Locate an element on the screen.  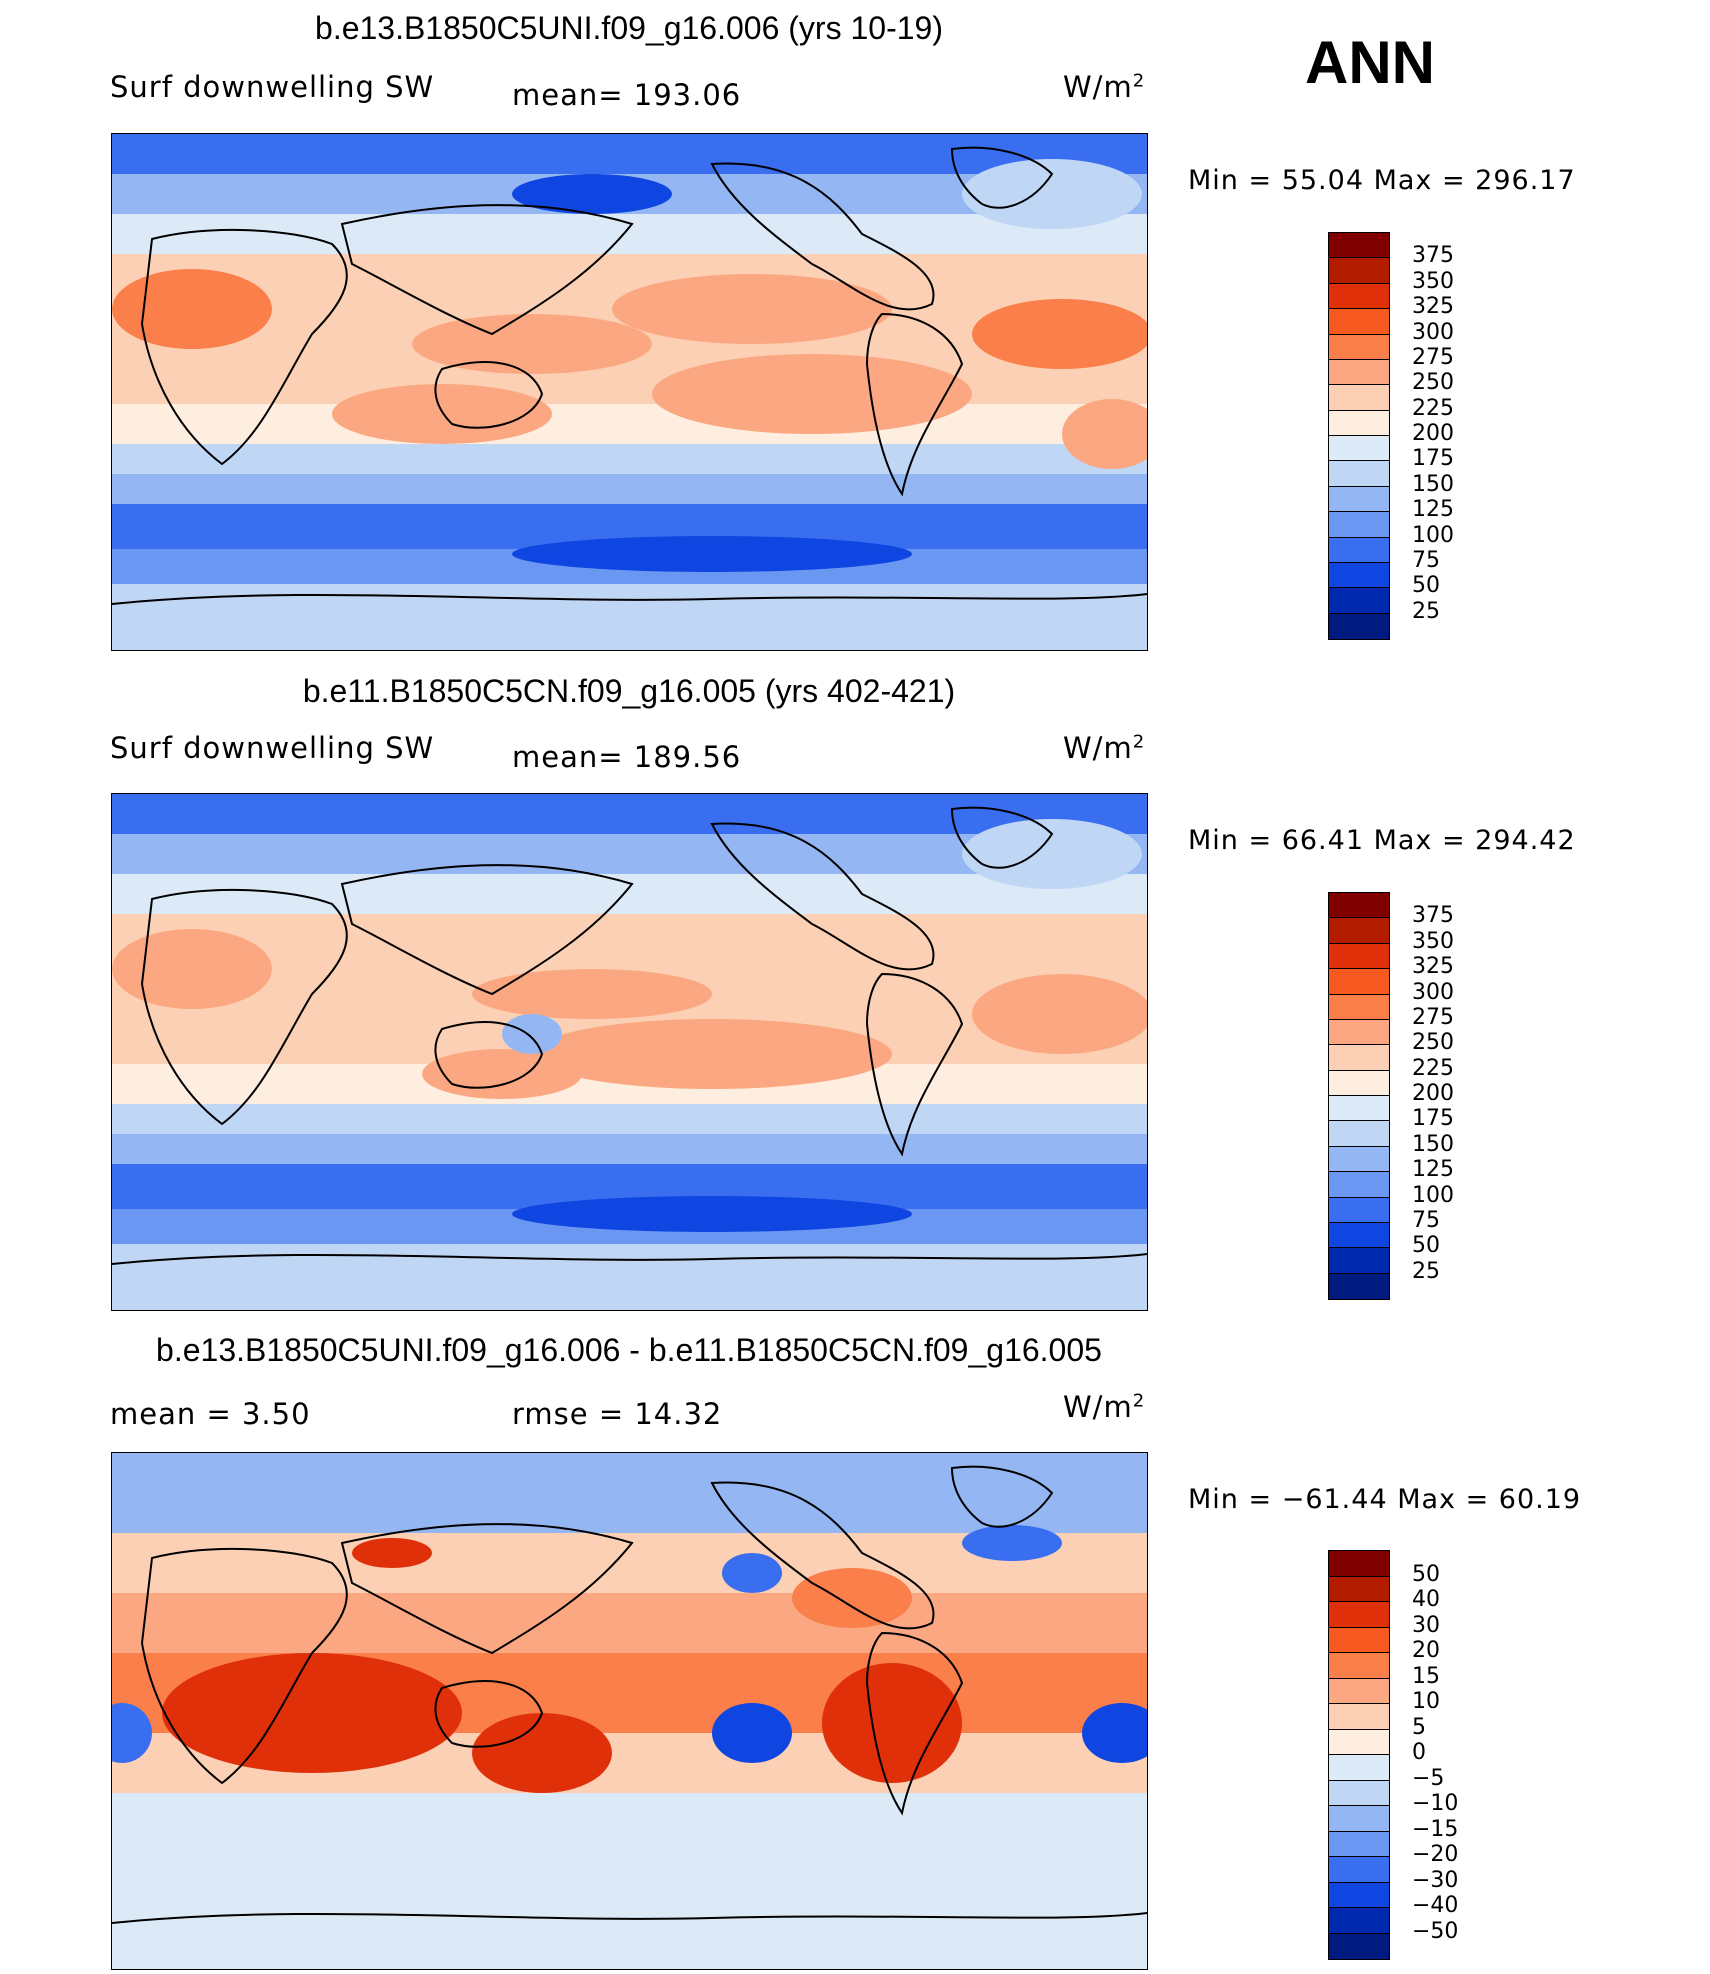
panel-3-mean-label: mean = 3.50 is located at coordinates (210, 1414).